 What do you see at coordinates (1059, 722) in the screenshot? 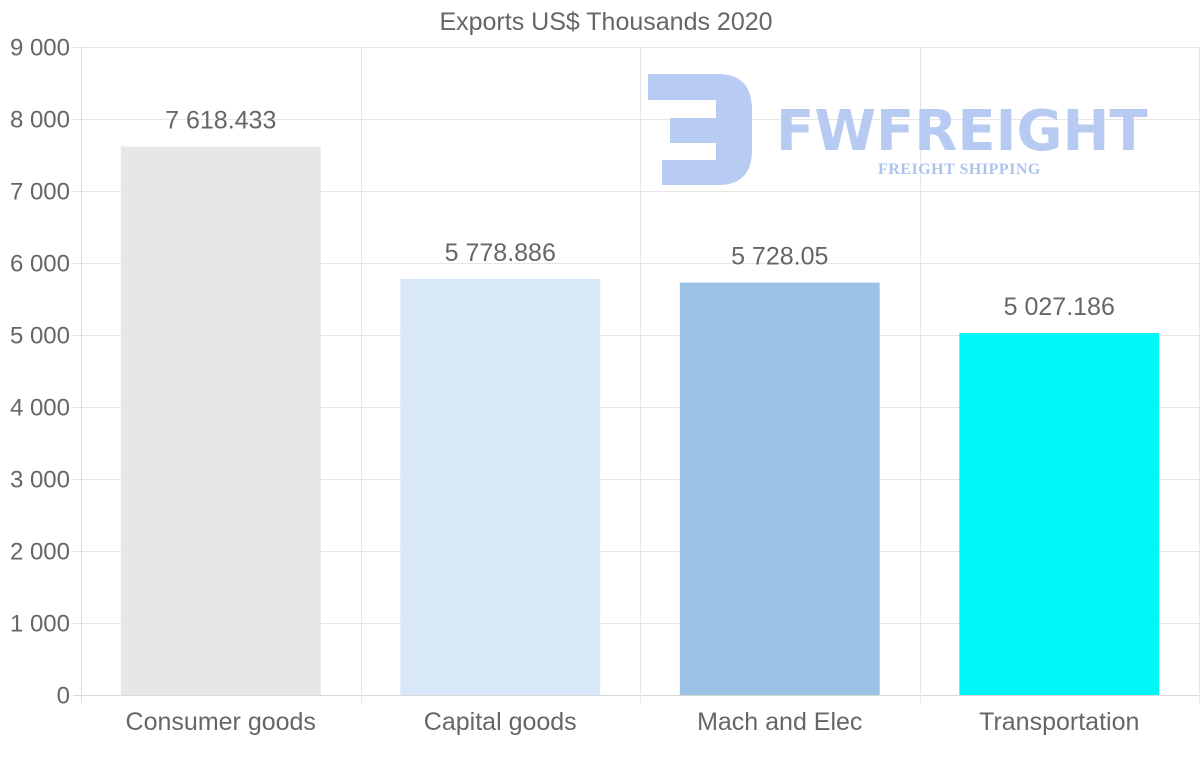
I see `x-tick-label: Transportation` at bounding box center [1059, 722].